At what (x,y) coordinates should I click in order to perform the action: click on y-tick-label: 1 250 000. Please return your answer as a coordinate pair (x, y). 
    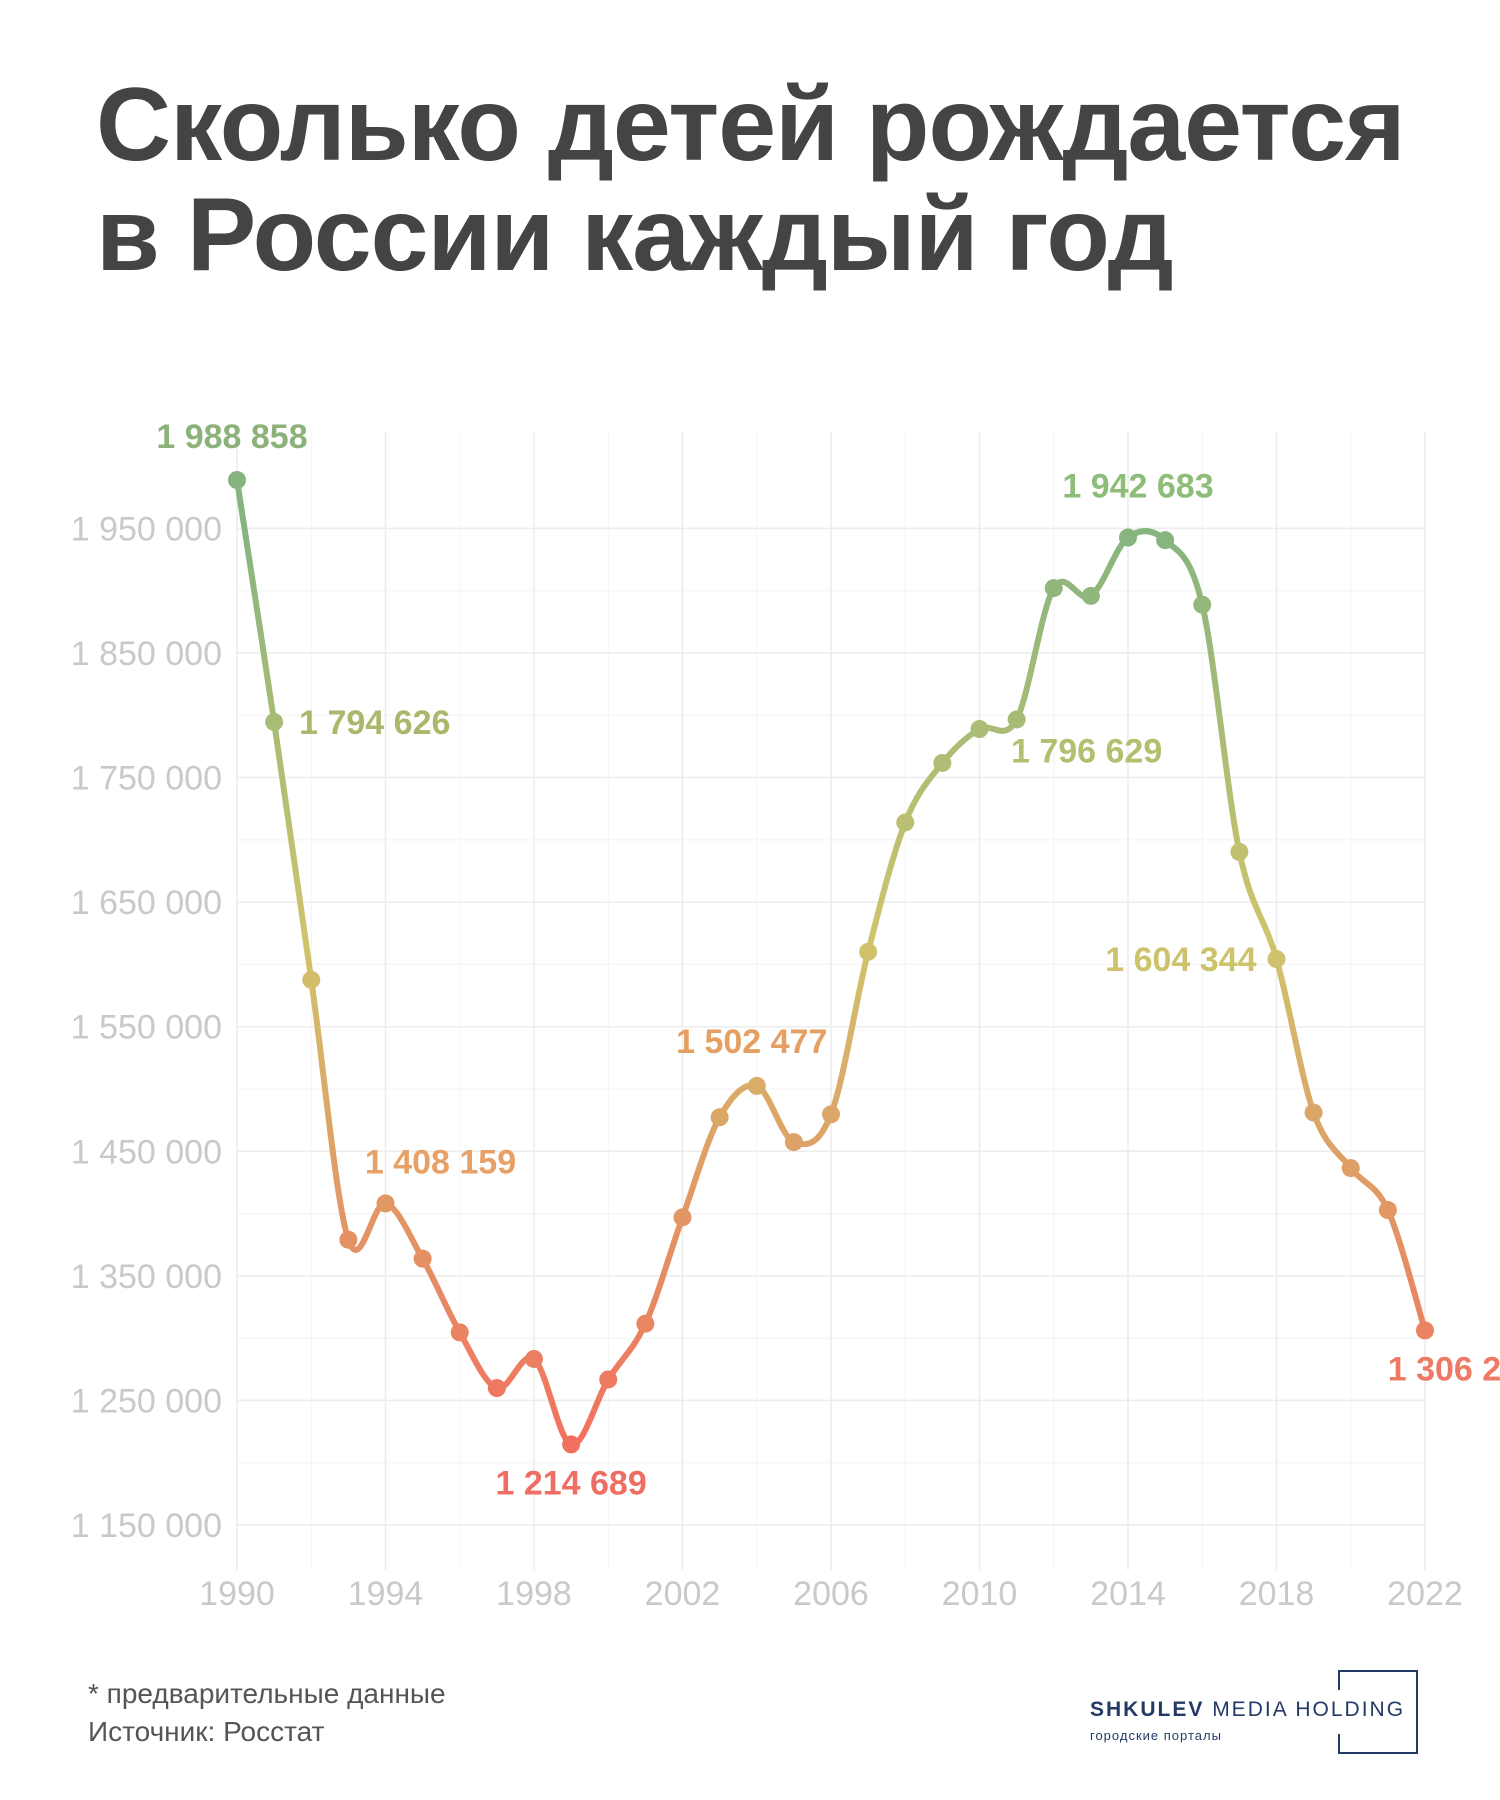
    Looking at the image, I should click on (146, 1401).